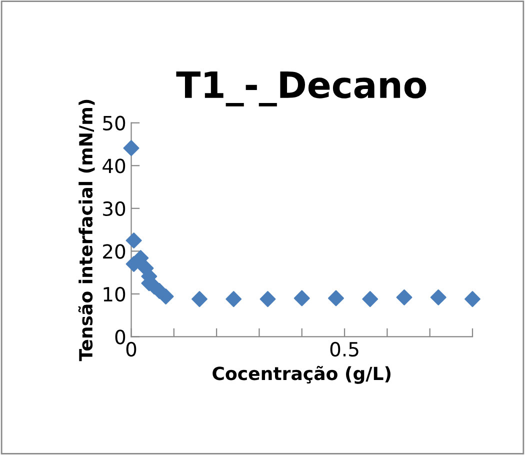  Describe the element at coordinates (344, 349) in the screenshot. I see `x-tick-label: 0.5` at that location.